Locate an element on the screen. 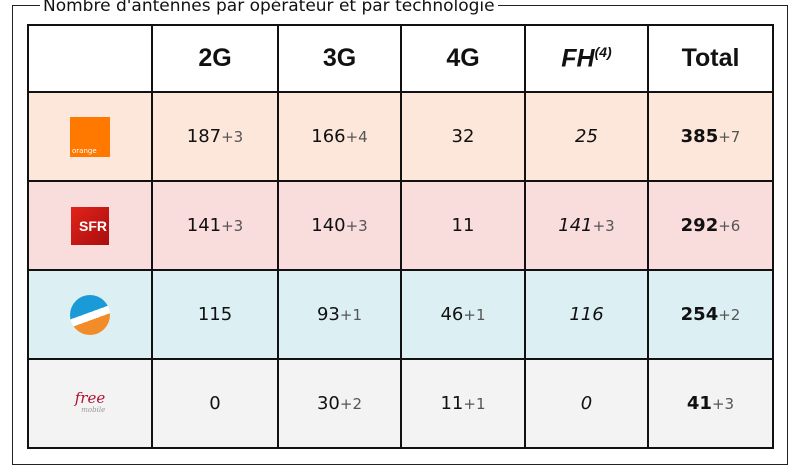 The image size is (800, 465). cell-fh: 25 is located at coordinates (586, 136).